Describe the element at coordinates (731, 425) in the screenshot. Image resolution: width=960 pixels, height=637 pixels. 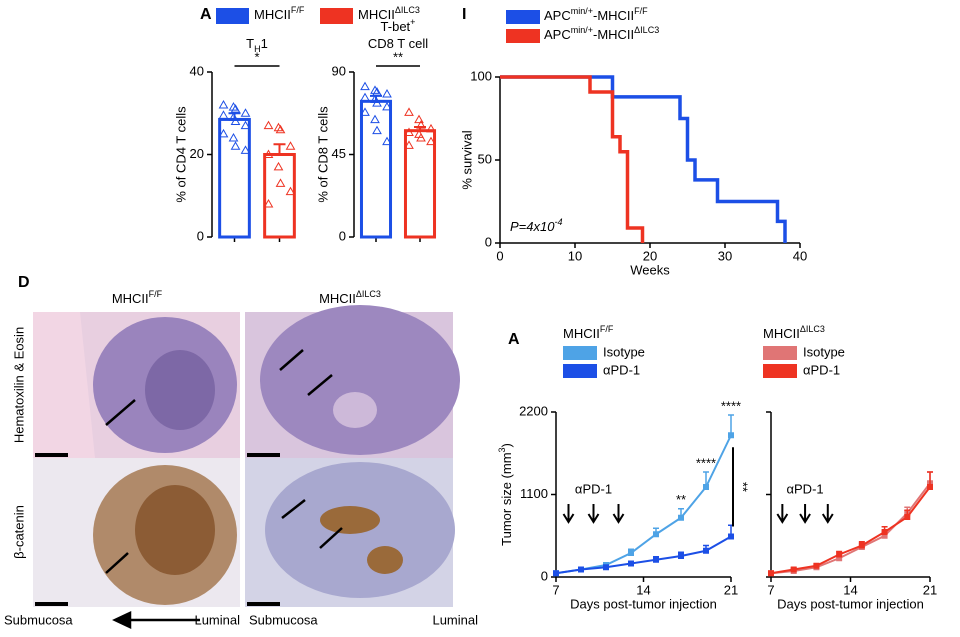
I see `error-bar` at that location.